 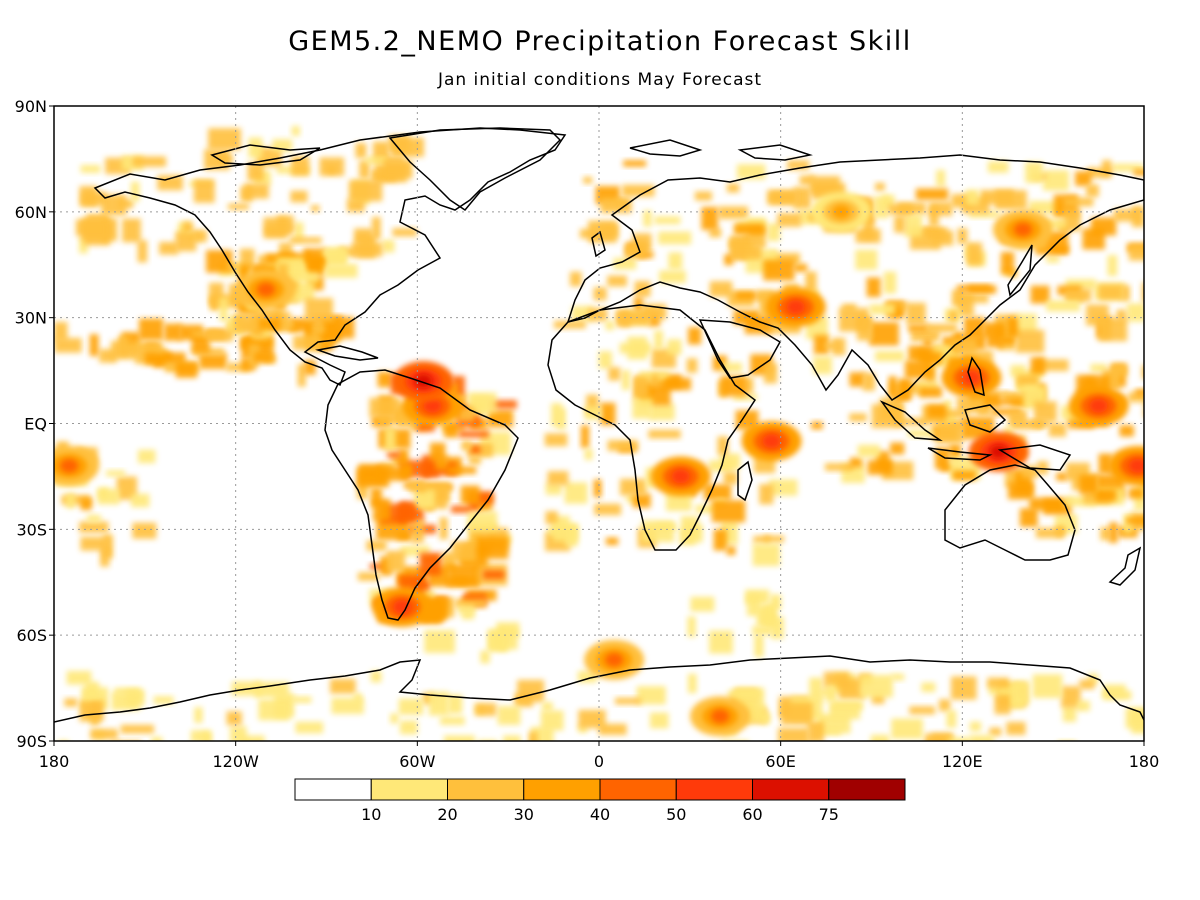 I want to click on colorbar-swatch, so click(x=486, y=789).